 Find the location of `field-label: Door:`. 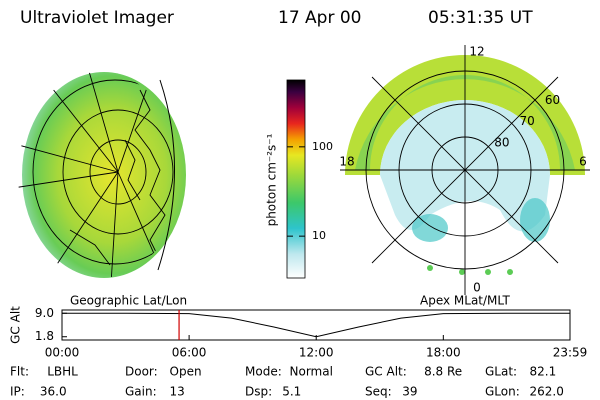

field-label: Door: is located at coordinates (141, 372).